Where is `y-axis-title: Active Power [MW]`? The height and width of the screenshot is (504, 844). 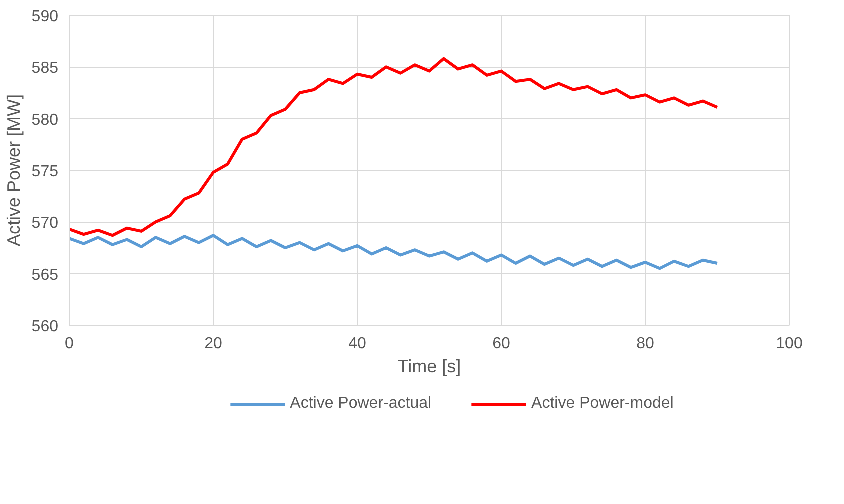
y-axis-title: Active Power [MW] is located at coordinates (14, 170).